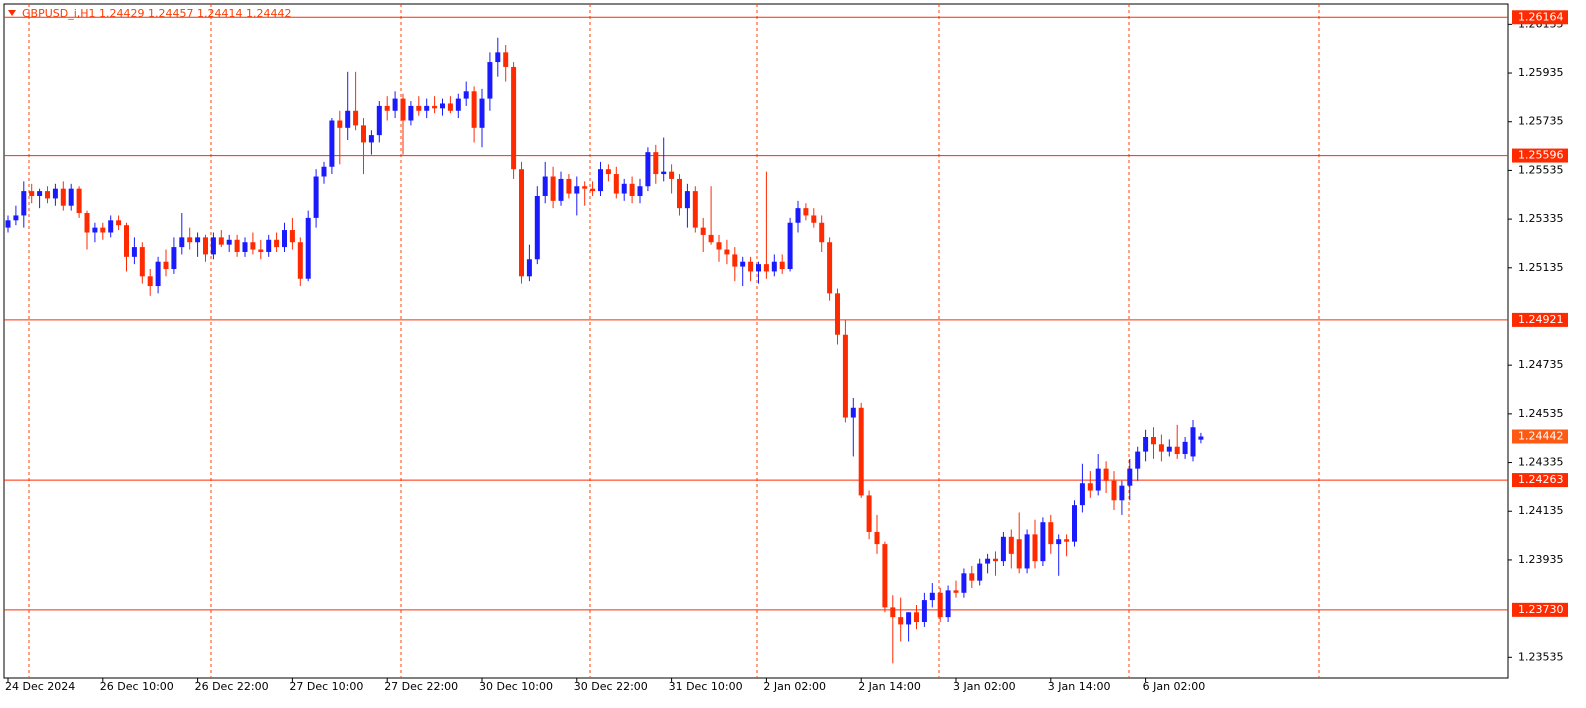 Image resolution: width=1586 pixels, height=708 pixels. I want to click on level-label: 1.26164, so click(1541, 16).